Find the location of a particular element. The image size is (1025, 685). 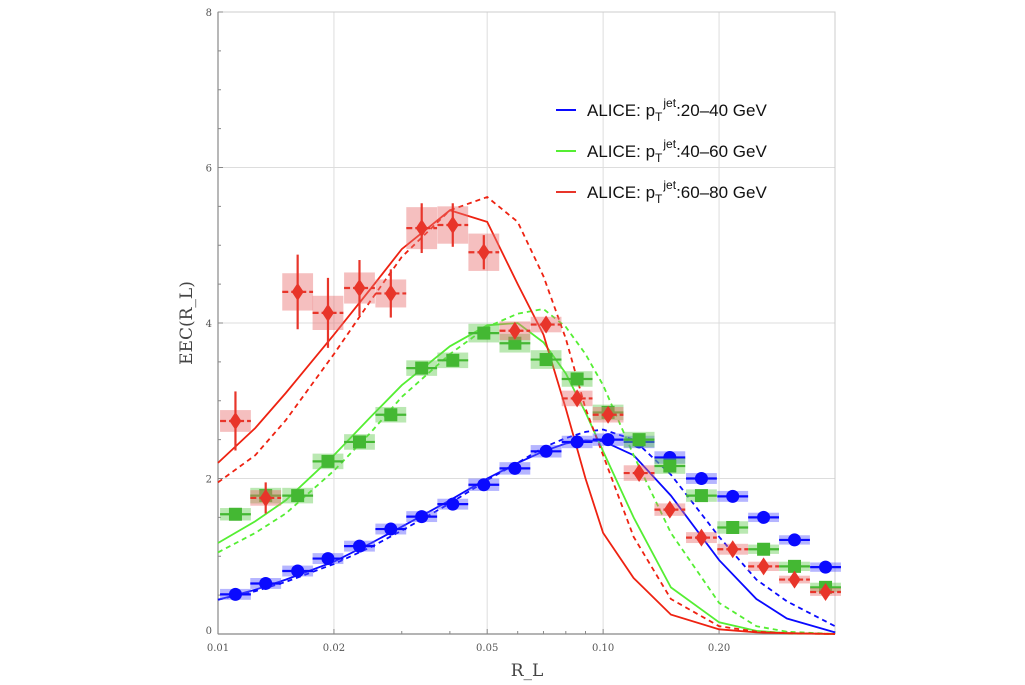

x-tick-label: 0.10 is located at coordinates (603, 648).